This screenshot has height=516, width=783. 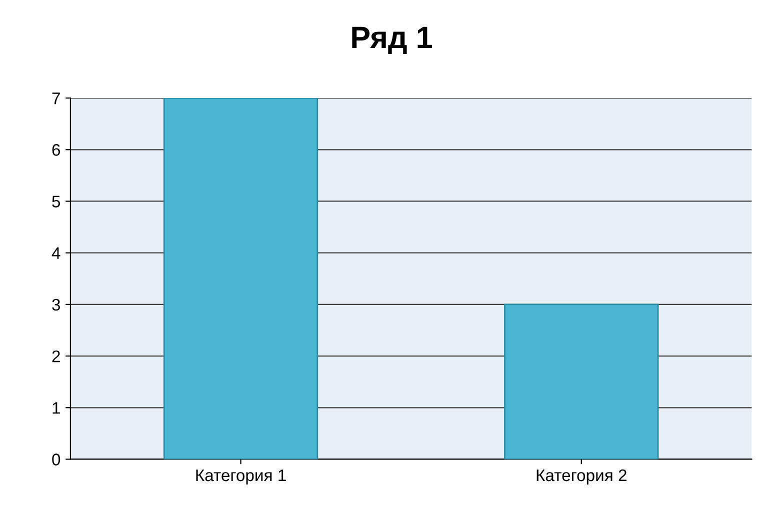 What do you see at coordinates (56, 356) in the screenshot?
I see `y-tick-label: 2` at bounding box center [56, 356].